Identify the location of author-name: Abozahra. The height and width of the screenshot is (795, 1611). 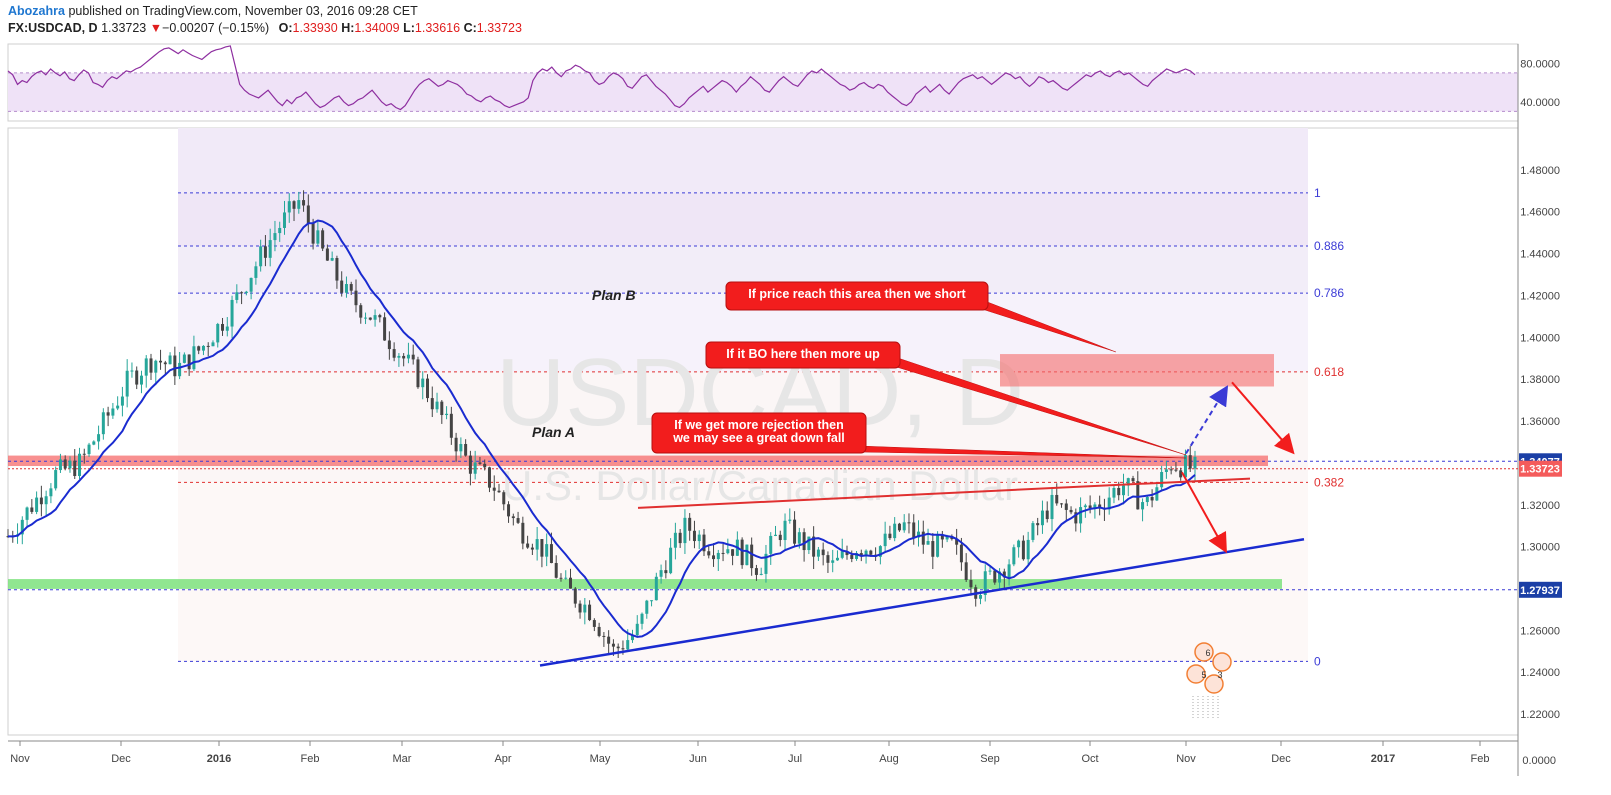
(36, 11).